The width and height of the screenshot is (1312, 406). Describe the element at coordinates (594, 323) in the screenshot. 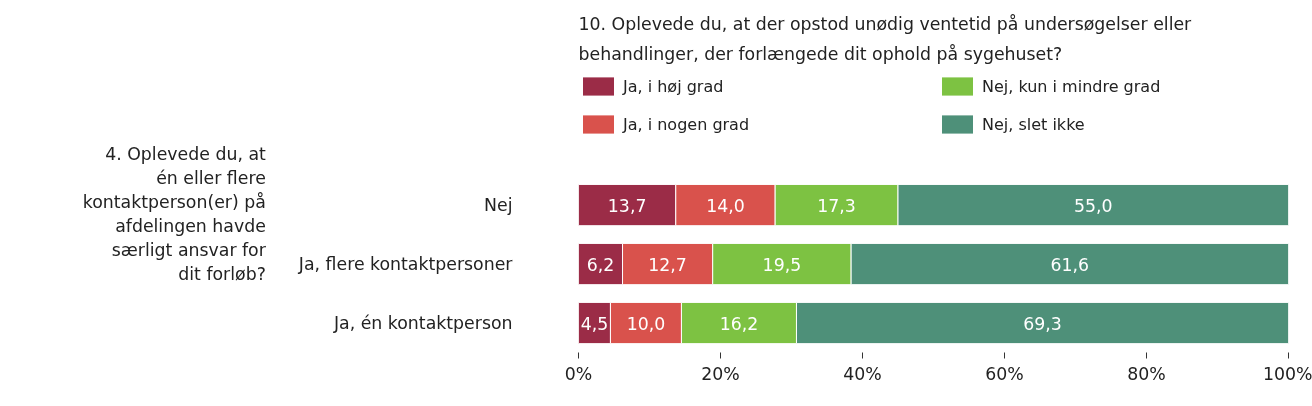

I see `data-label: 4,5` at that location.